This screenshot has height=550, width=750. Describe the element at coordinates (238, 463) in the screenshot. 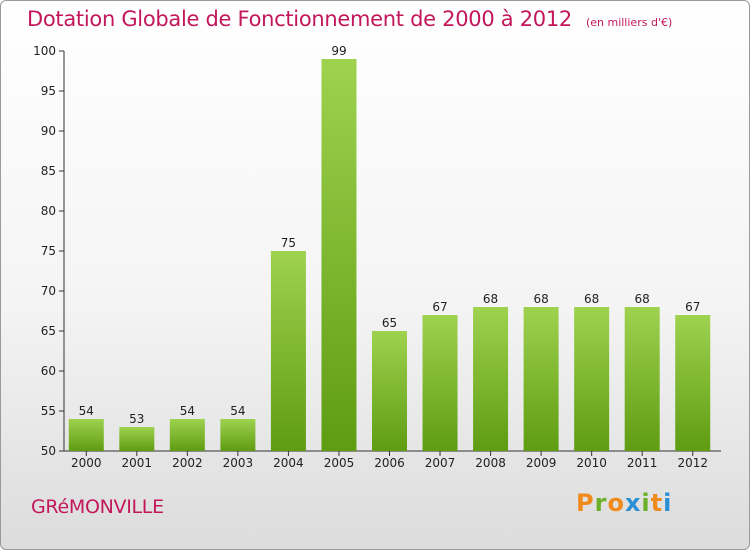

I see `x-tick-label: 2003` at that location.